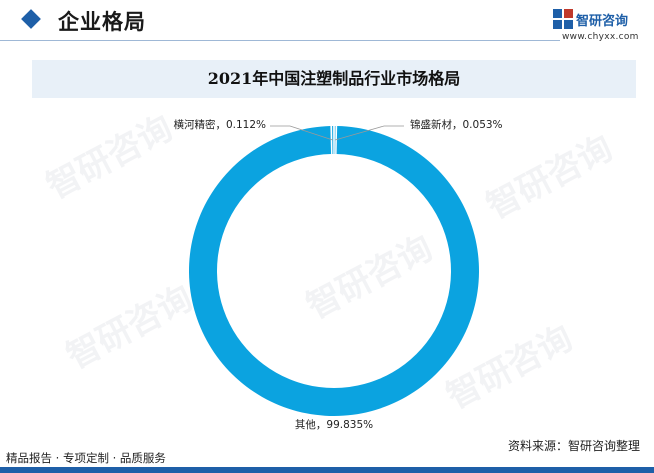  What do you see at coordinates (563, 19) in the screenshot?
I see `brand-logo-icon` at bounding box center [563, 19].